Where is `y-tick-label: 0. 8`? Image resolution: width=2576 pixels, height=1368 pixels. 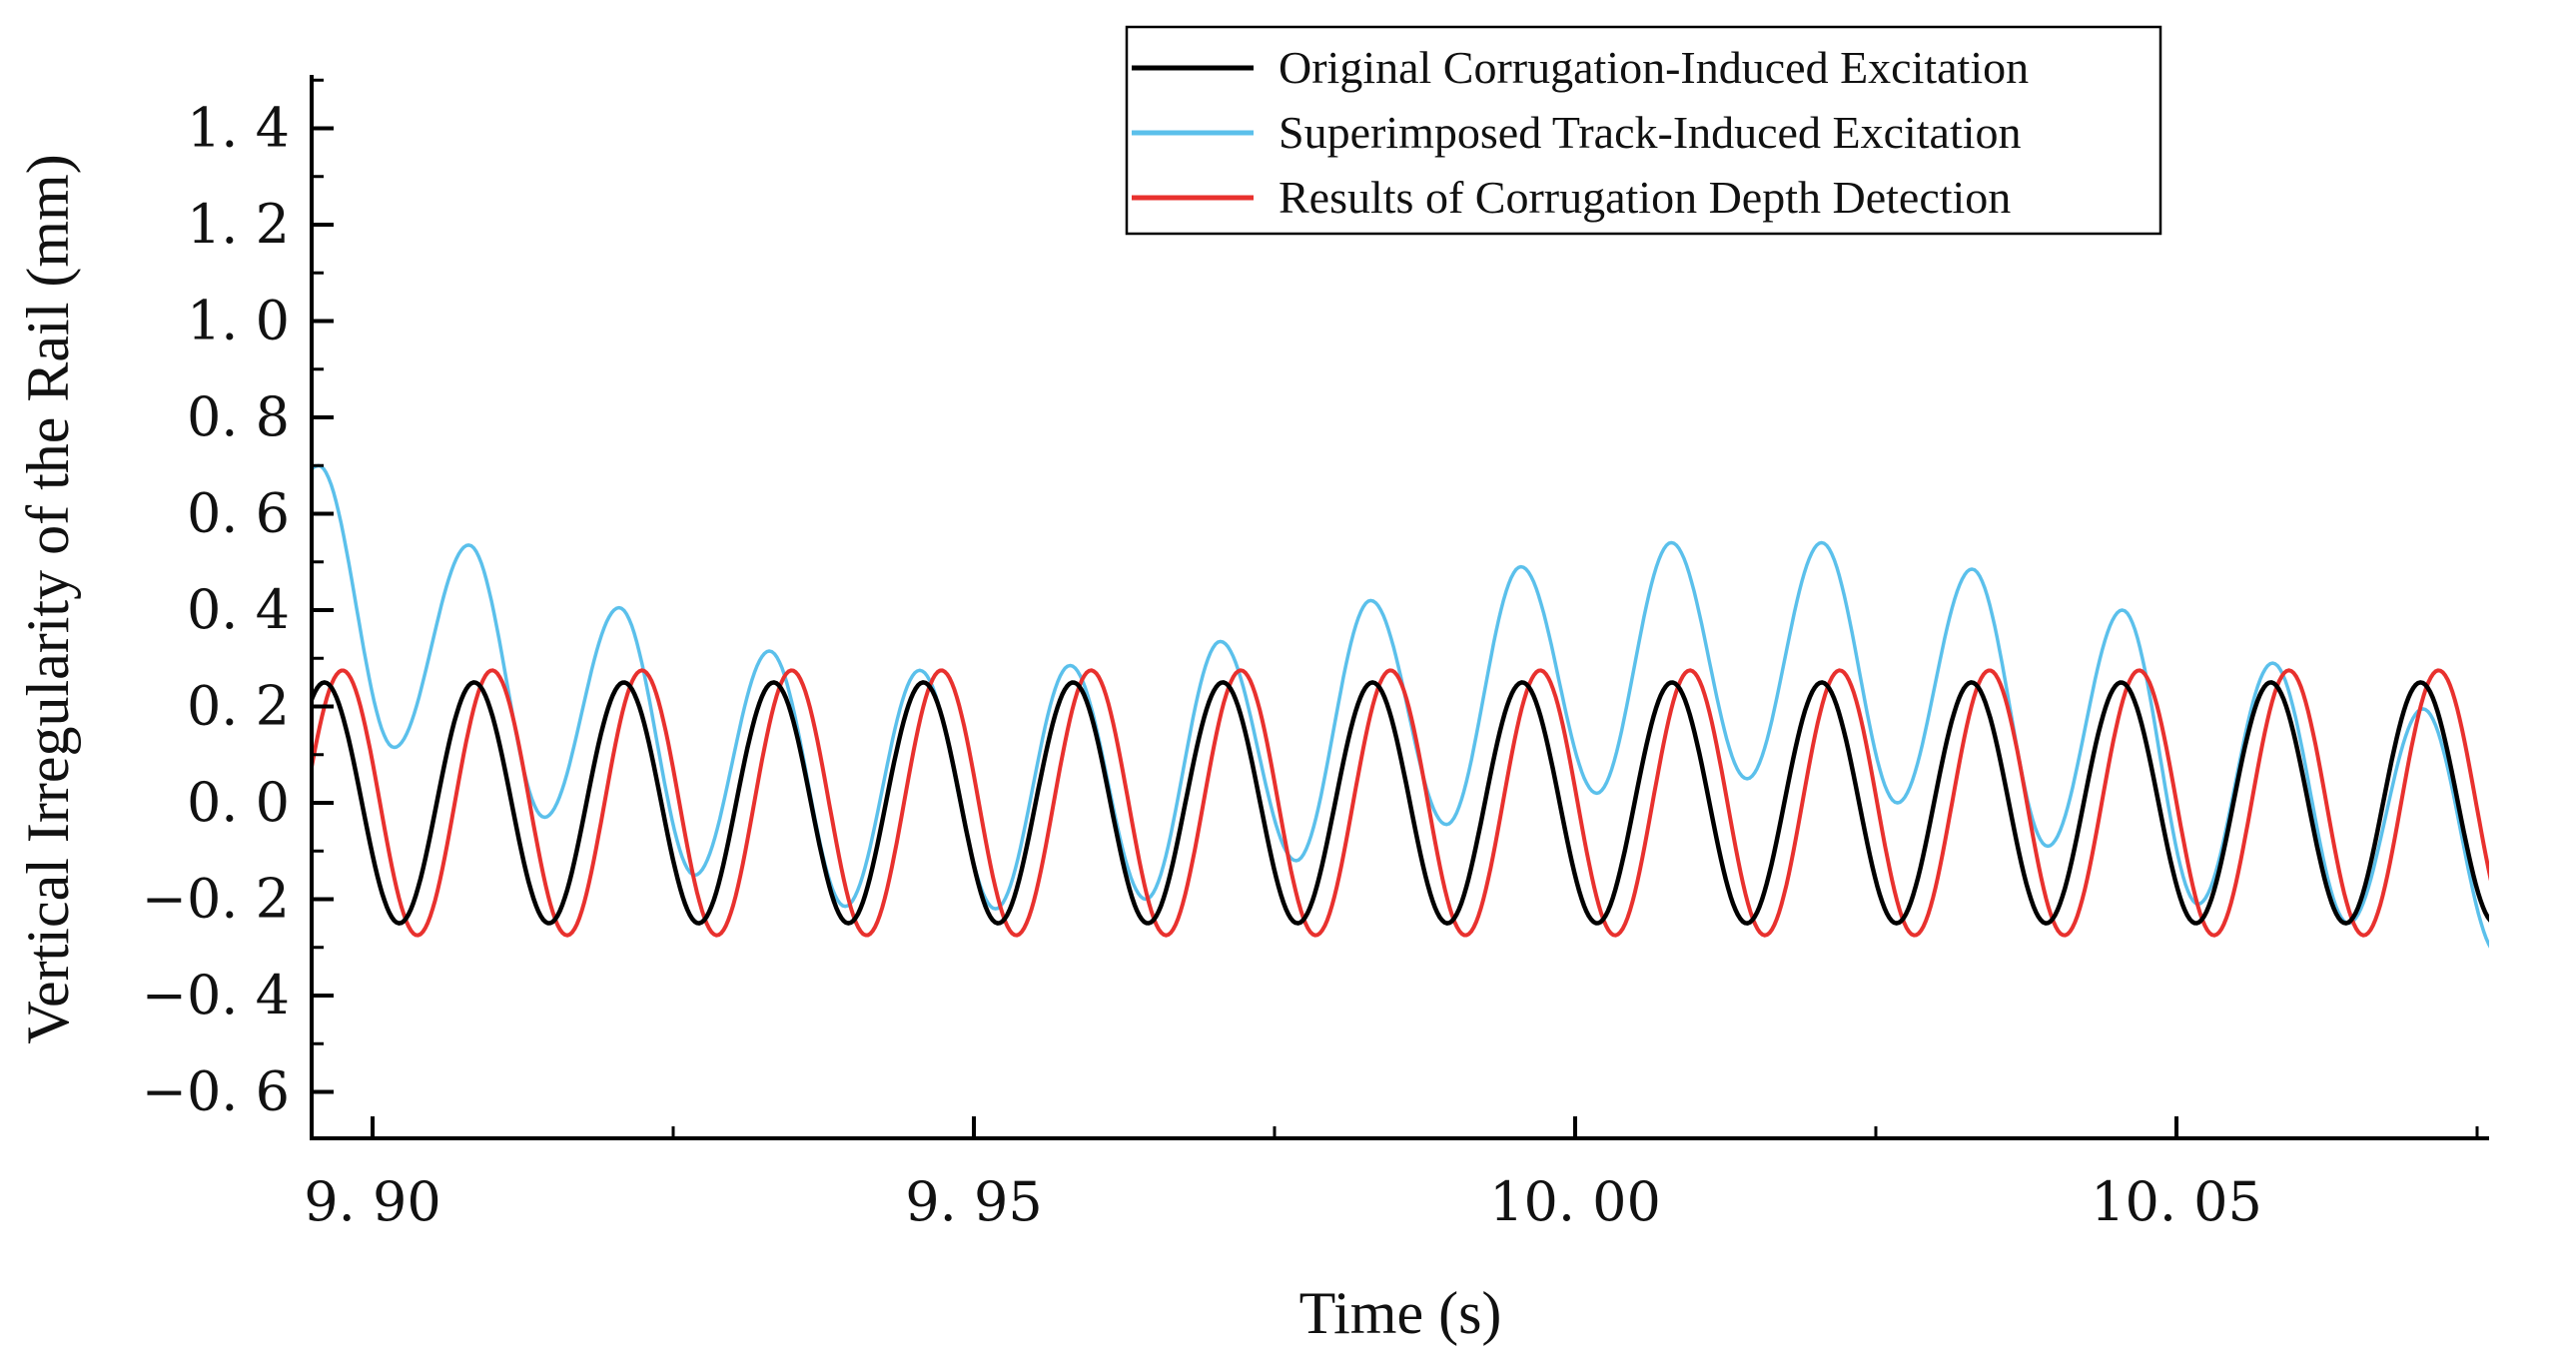 y-tick-label: 0. 8 is located at coordinates (239, 416).